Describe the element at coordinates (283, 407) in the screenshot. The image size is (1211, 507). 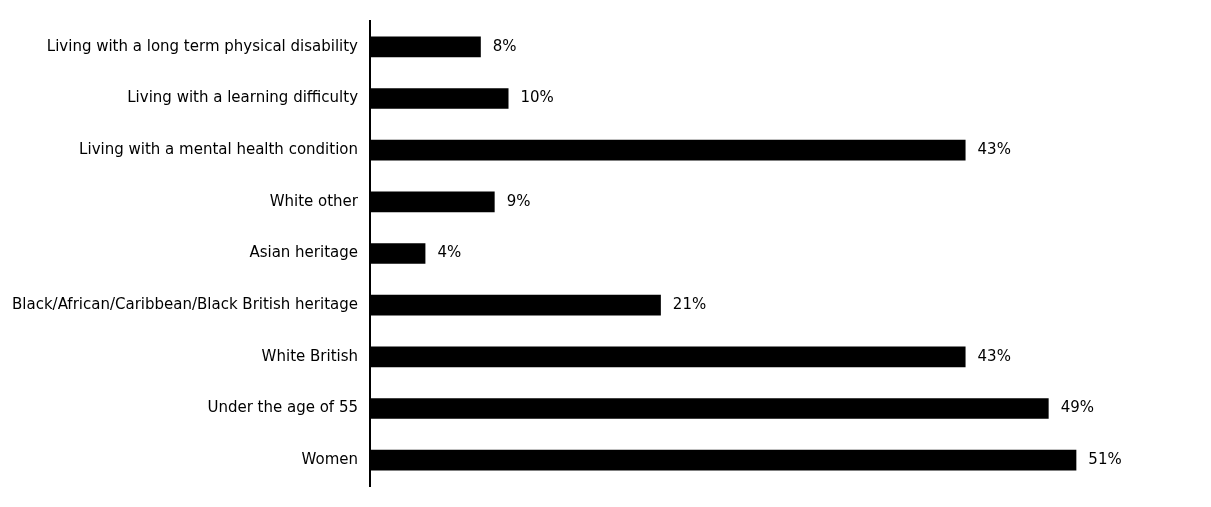
I see `y-tick-label: Under the age of 55` at that location.